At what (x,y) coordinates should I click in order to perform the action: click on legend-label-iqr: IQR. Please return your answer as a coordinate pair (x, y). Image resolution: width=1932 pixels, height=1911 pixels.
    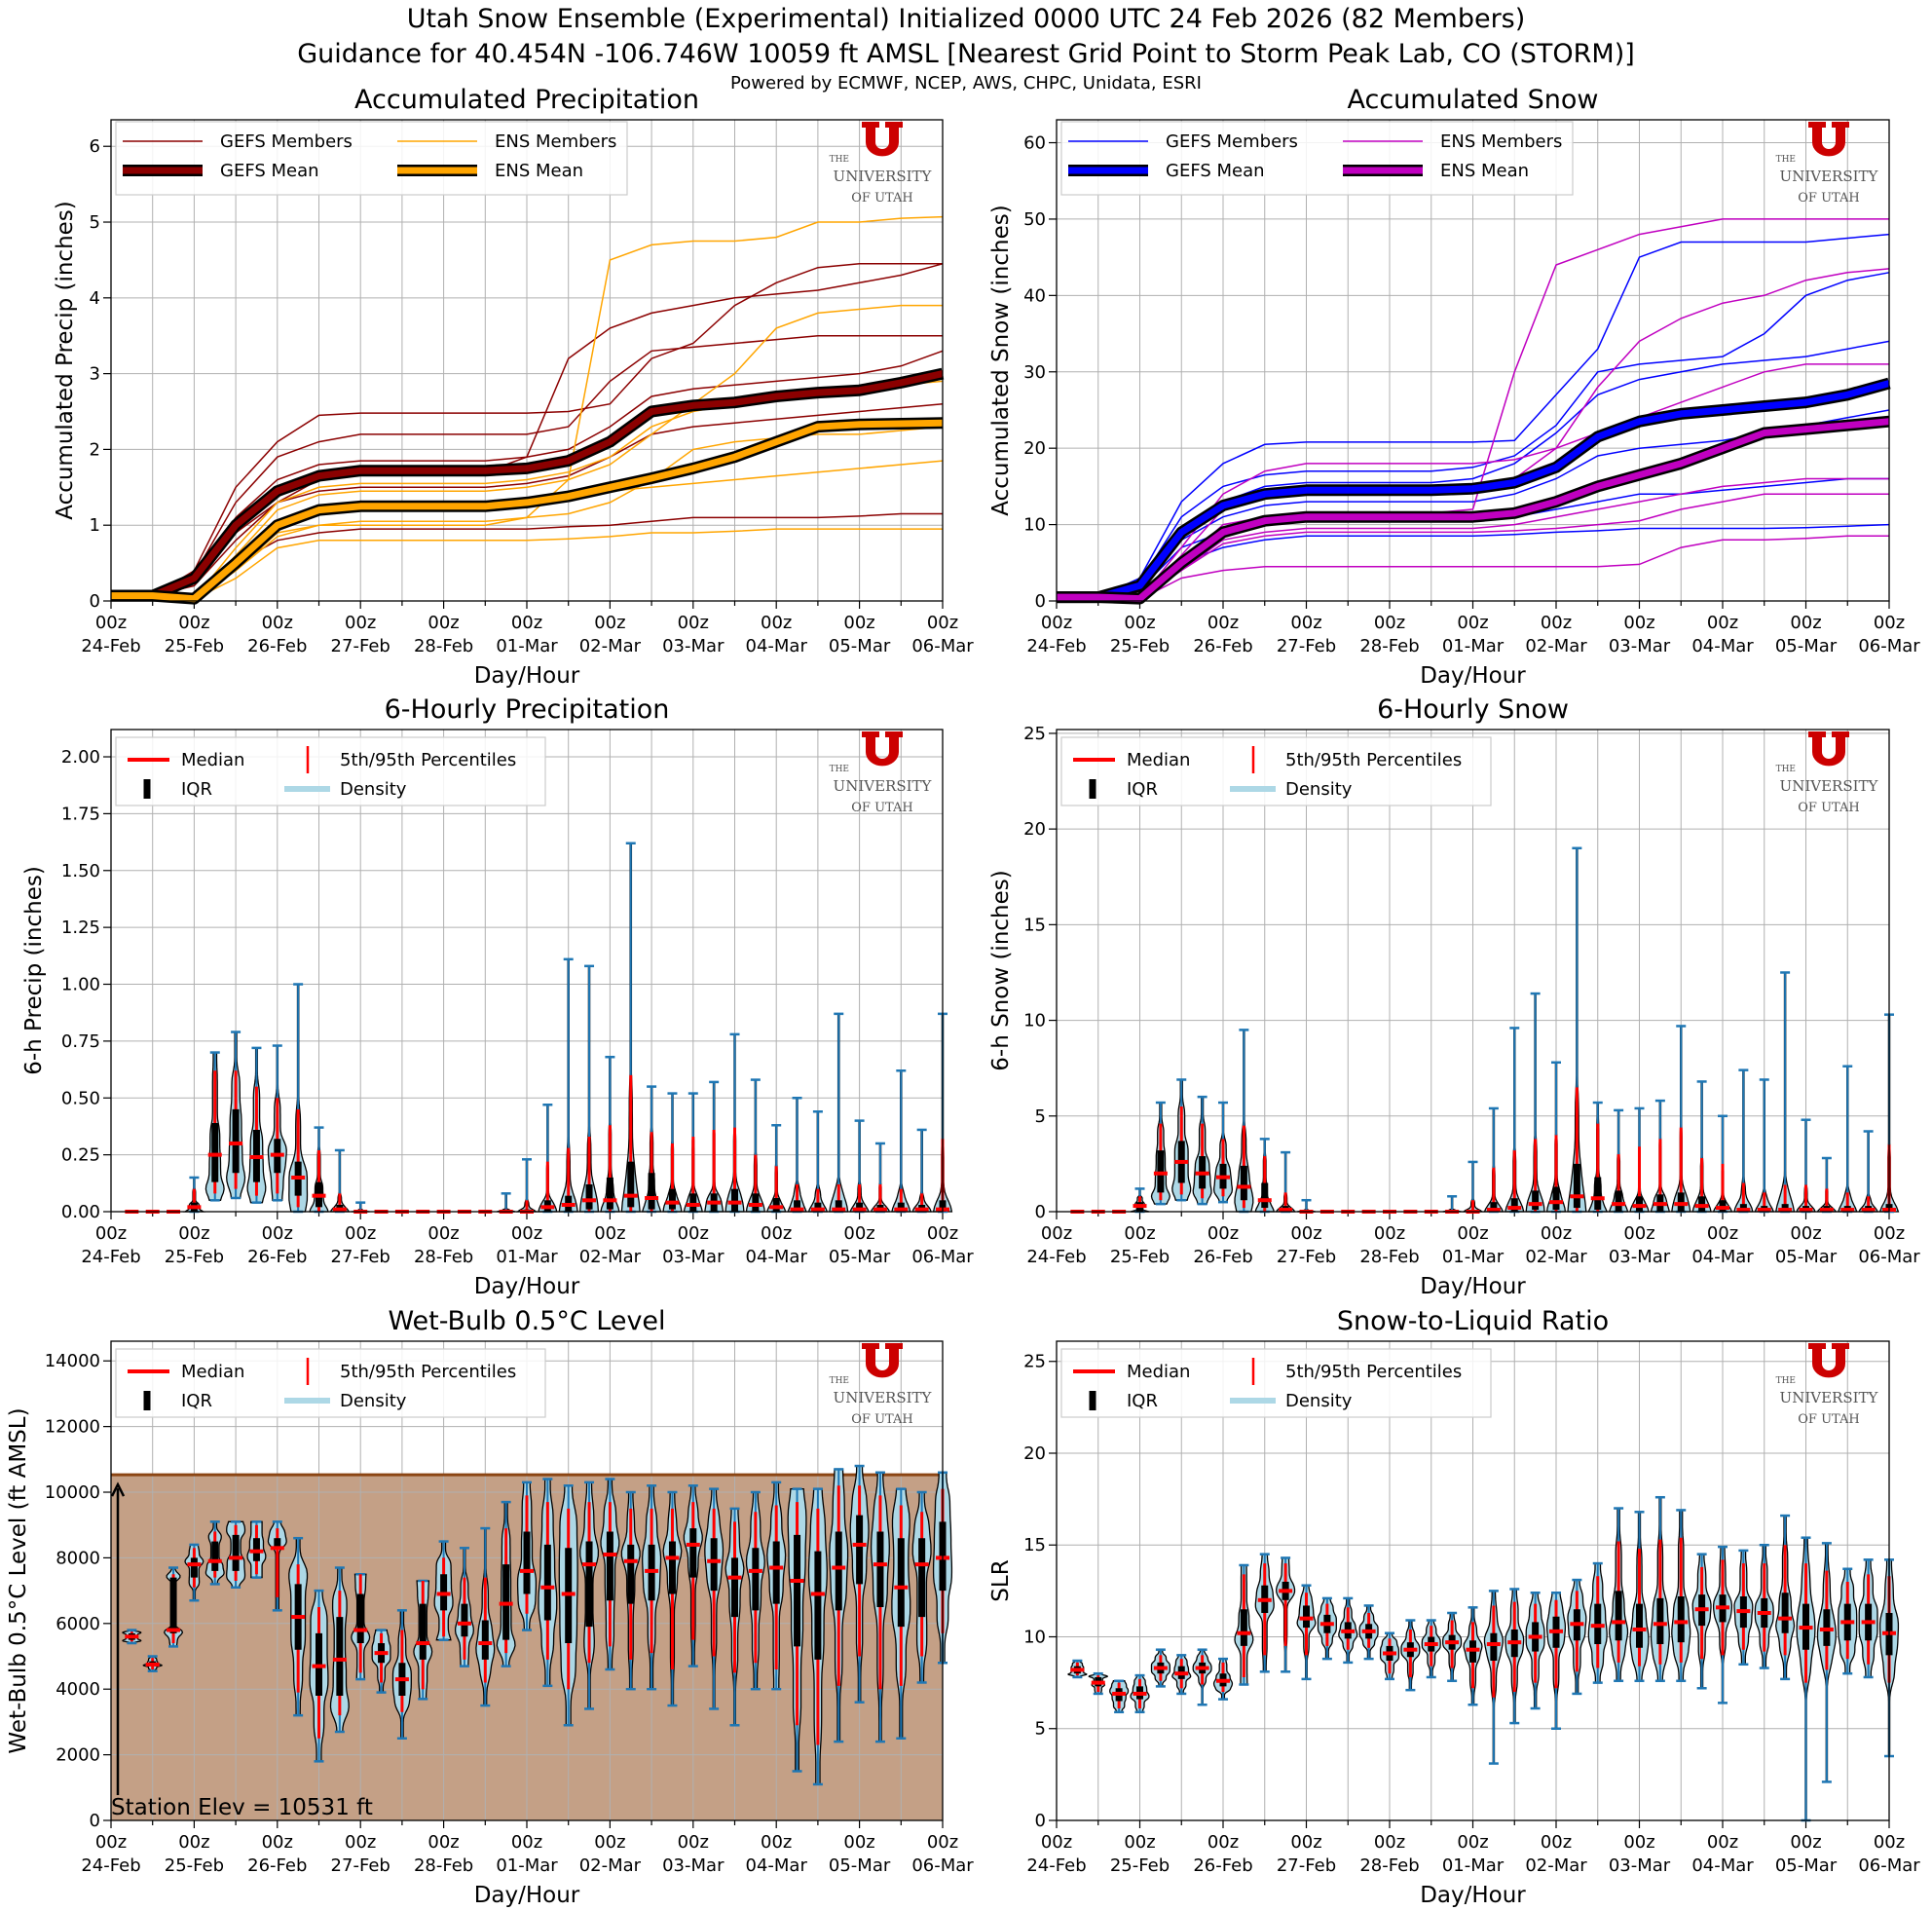
    Looking at the image, I should click on (1142, 1401).